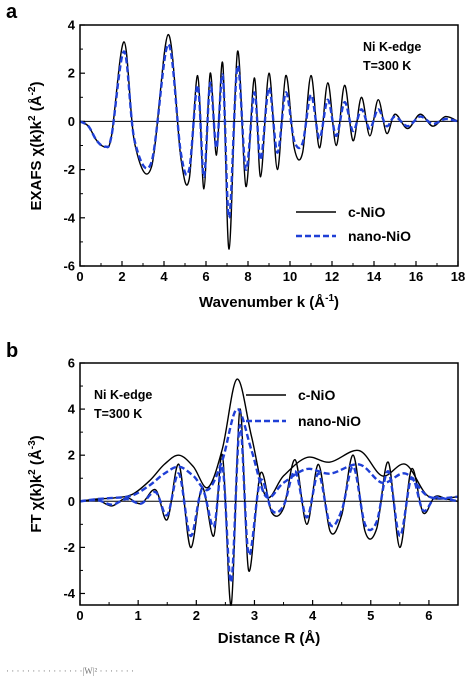  What do you see at coordinates (196, 615) in the screenshot?
I see `b-x-tick-label: 2` at bounding box center [196, 615].